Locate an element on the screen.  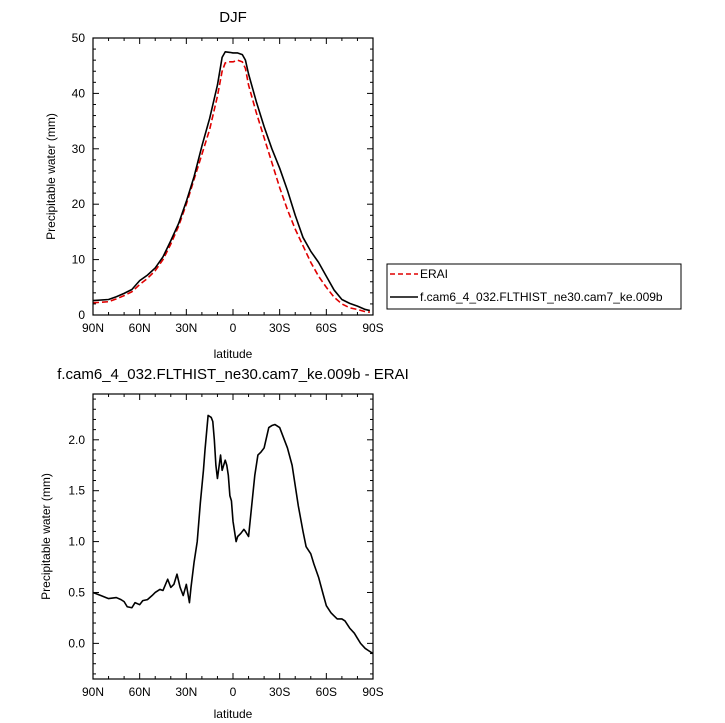
legend-erai-label: ERAI is located at coordinates (434, 274).